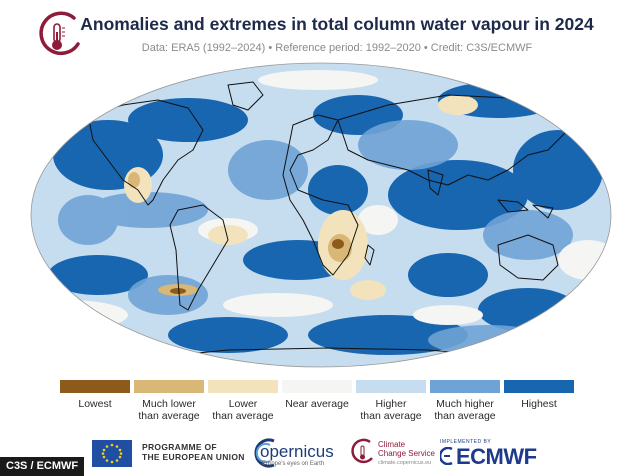 Image resolution: width=634 pixels, height=476 pixels. I want to click on ecmwf-implemented-by: IMPLEMENTED BY, so click(466, 442).